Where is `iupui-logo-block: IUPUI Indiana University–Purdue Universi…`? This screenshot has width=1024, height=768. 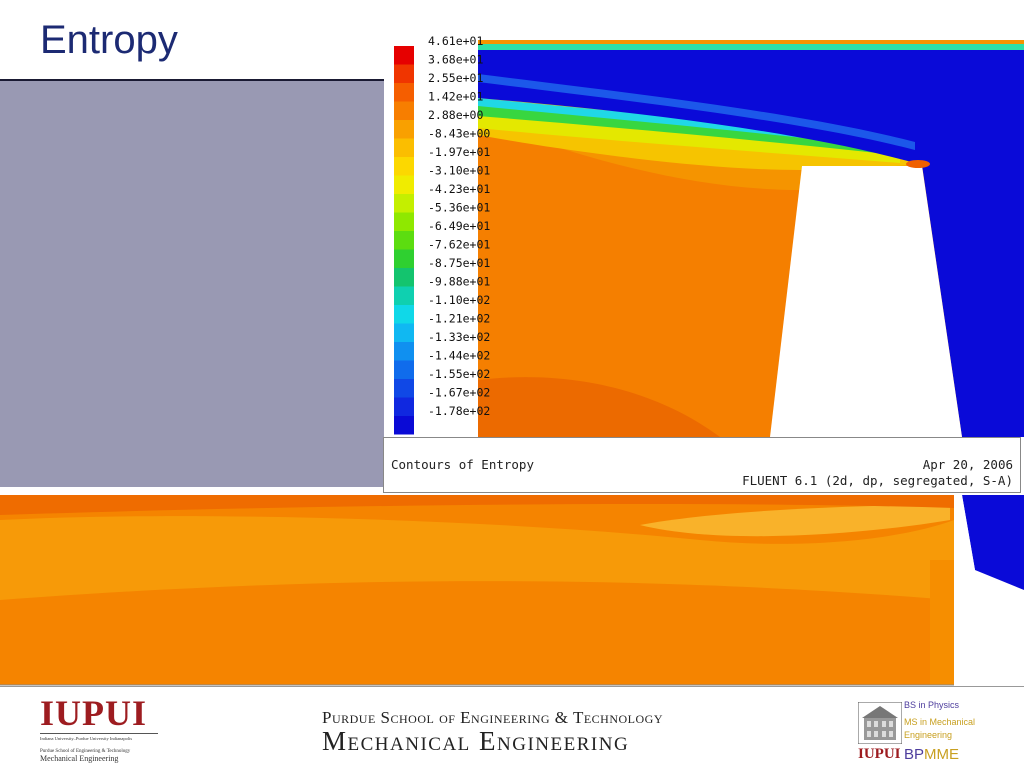 iupui-logo-block: IUPUI Indiana University–Purdue Universi… is located at coordinates (99, 729).